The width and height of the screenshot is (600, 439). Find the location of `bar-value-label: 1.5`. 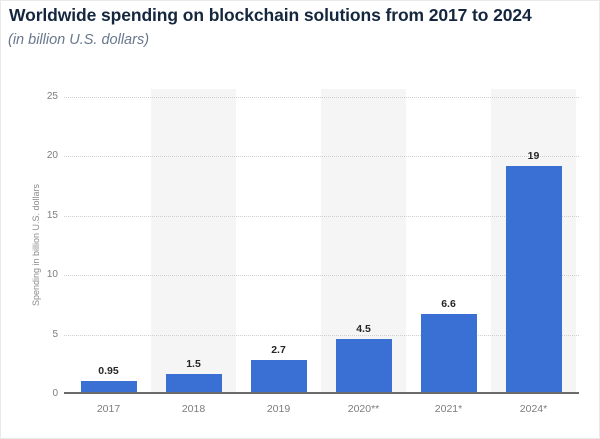

bar-value-label: 1.5 is located at coordinates (193, 364).